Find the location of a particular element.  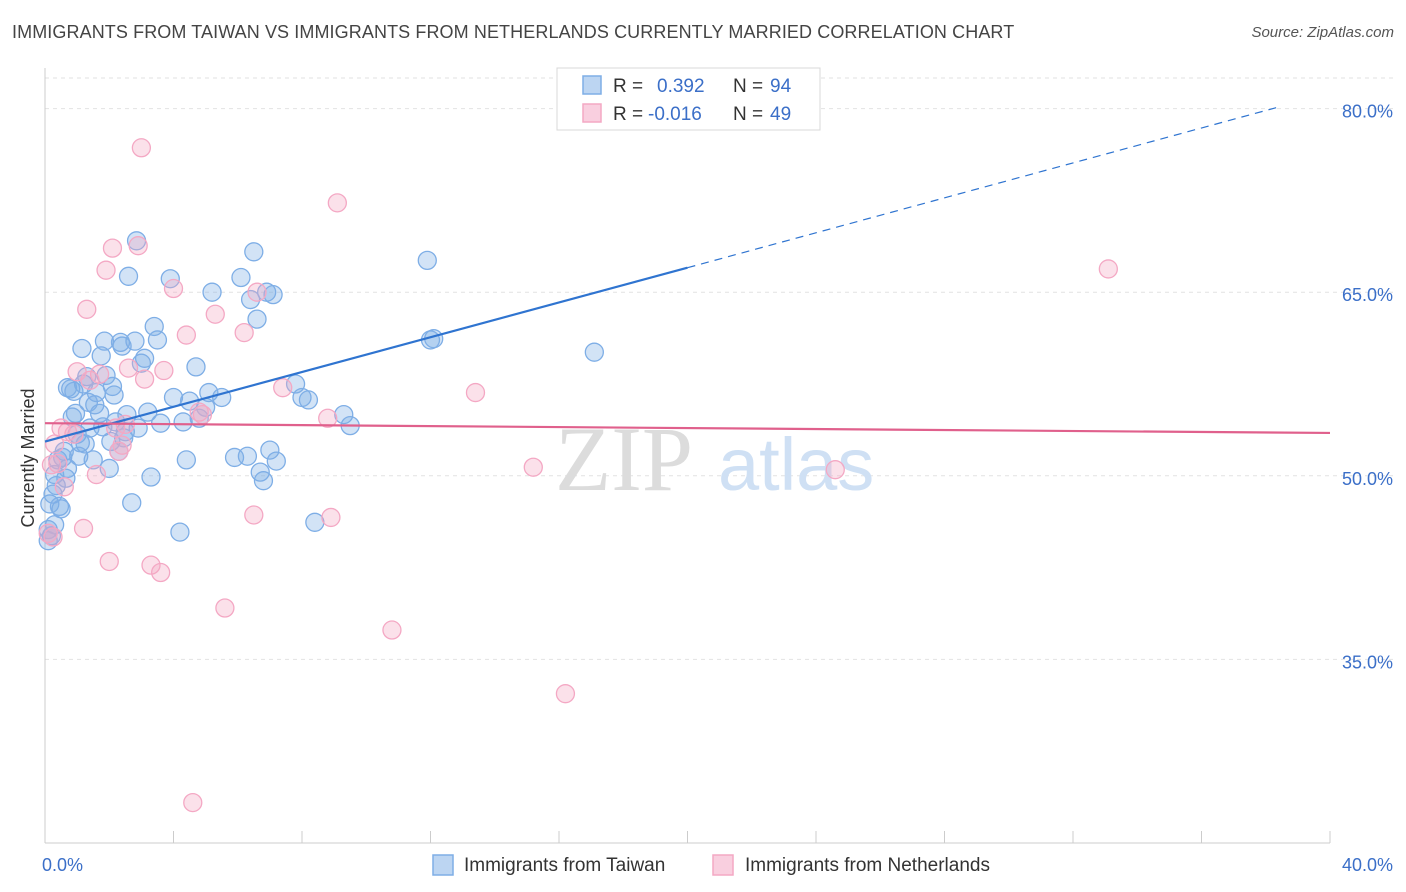

watermark: ZIP atlas is located at coordinates (714, 459).